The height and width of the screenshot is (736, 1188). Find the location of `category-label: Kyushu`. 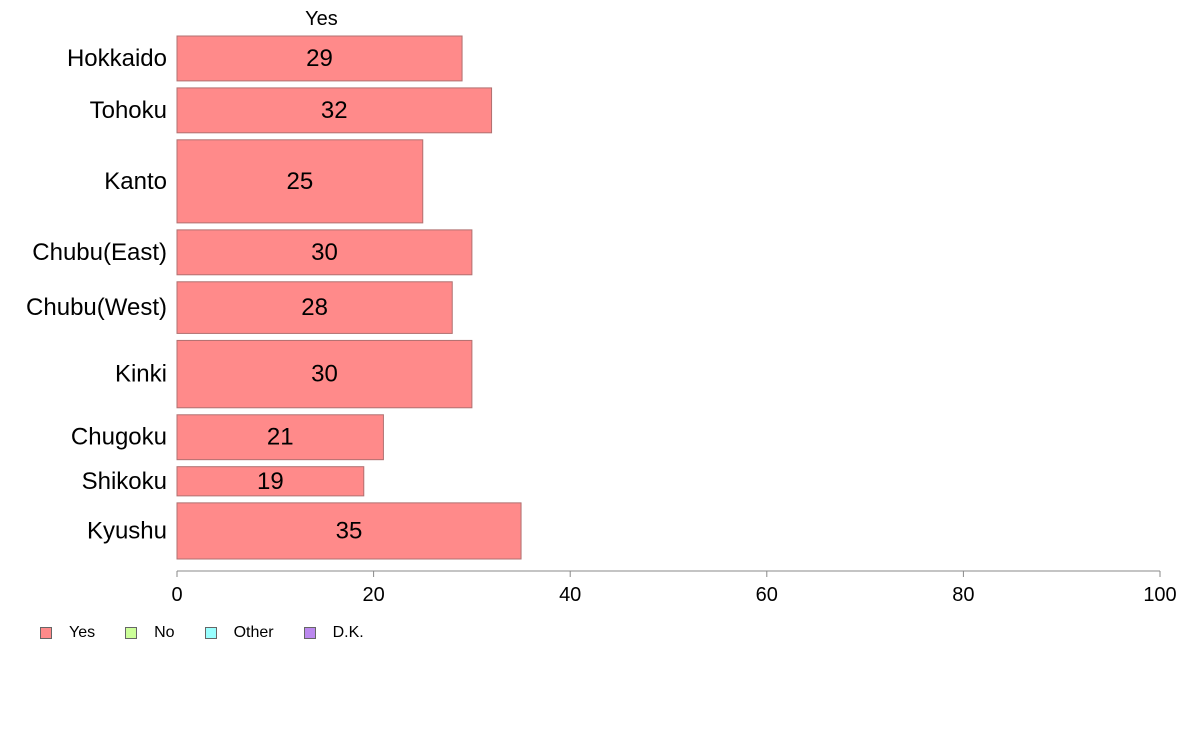

category-label: Kyushu is located at coordinates (127, 530).